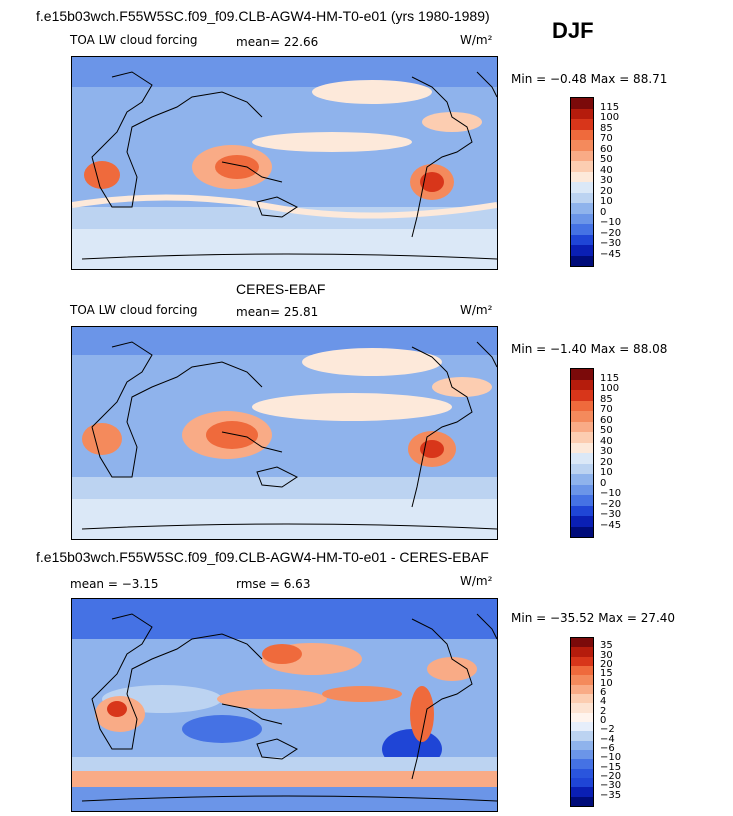  Describe the element at coordinates (611, 795) in the screenshot. I see `colorbar-tick-label: −35` at that location.